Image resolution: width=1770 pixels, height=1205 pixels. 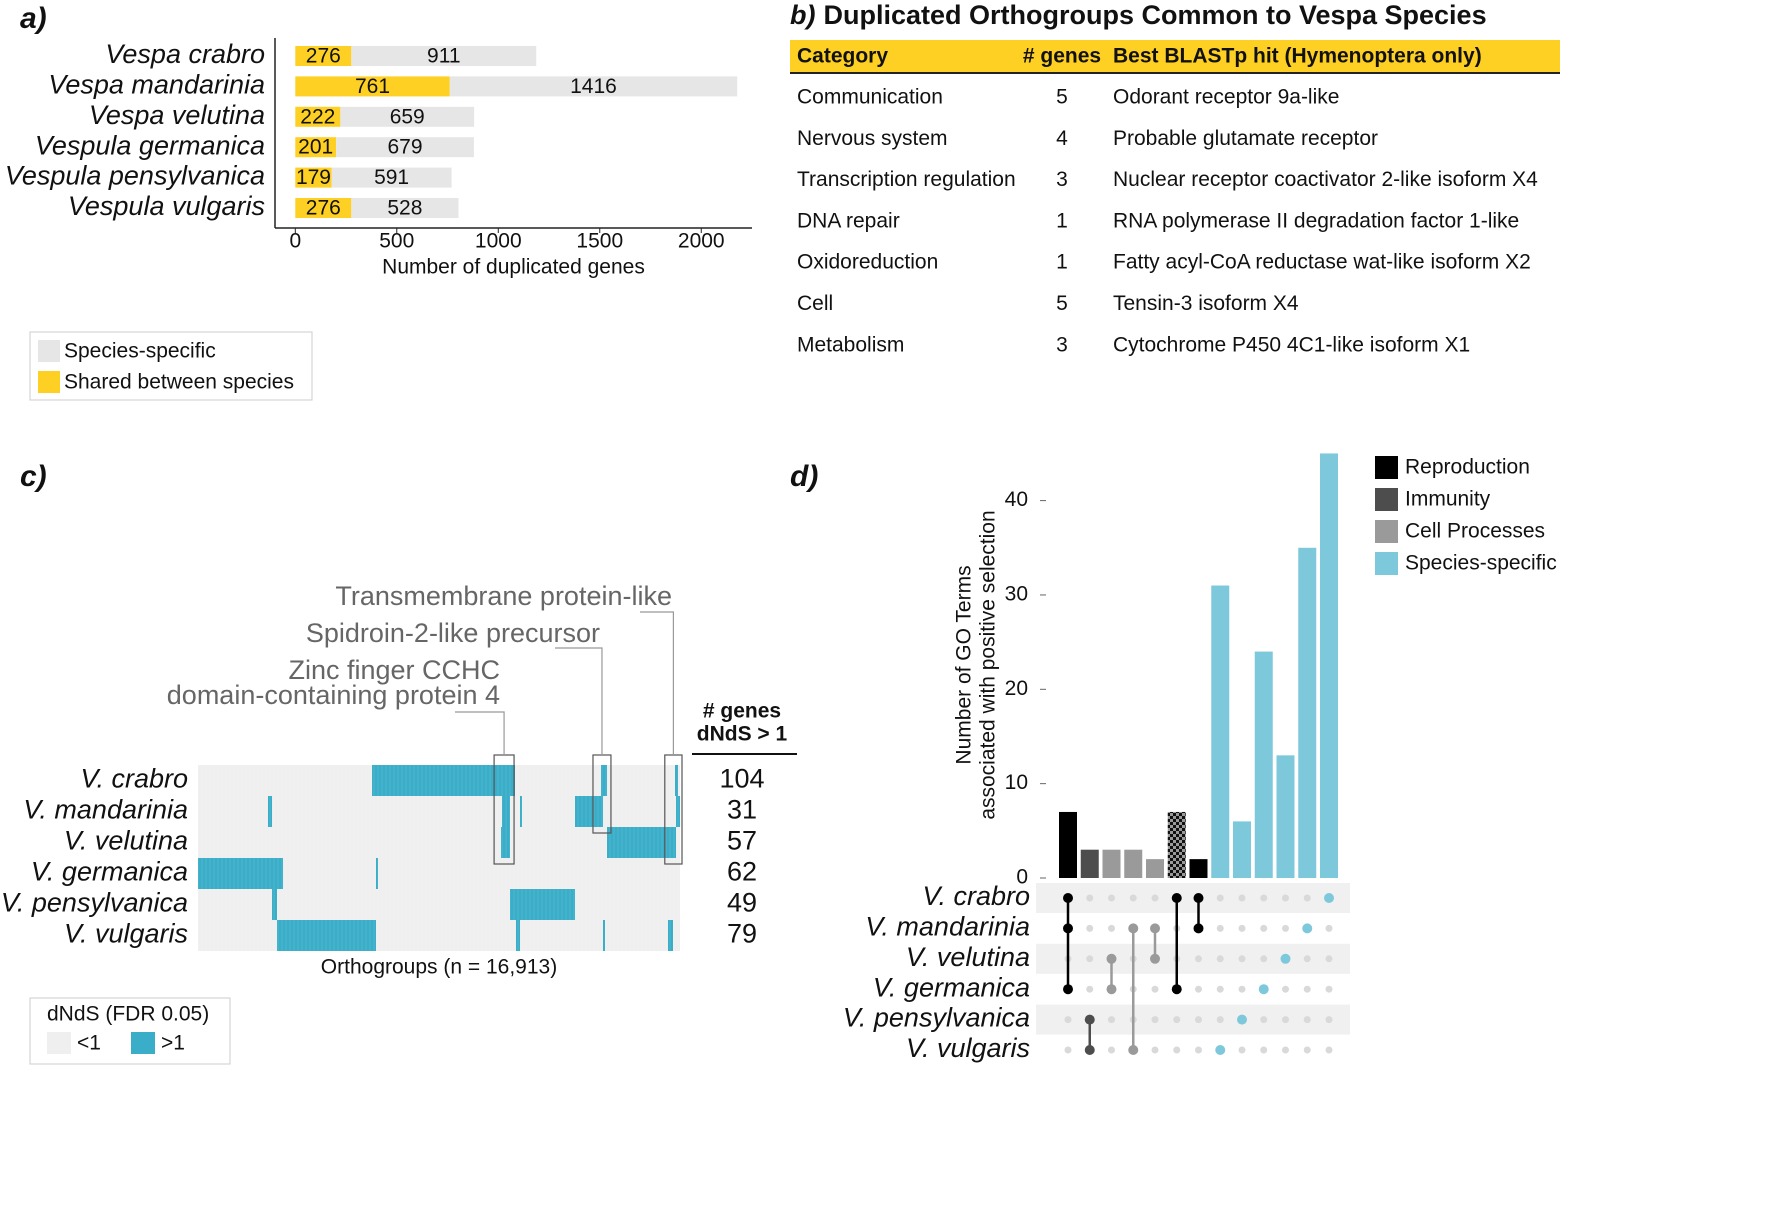 I want to click on y-tick-label: 10, so click(x=1016, y=782).